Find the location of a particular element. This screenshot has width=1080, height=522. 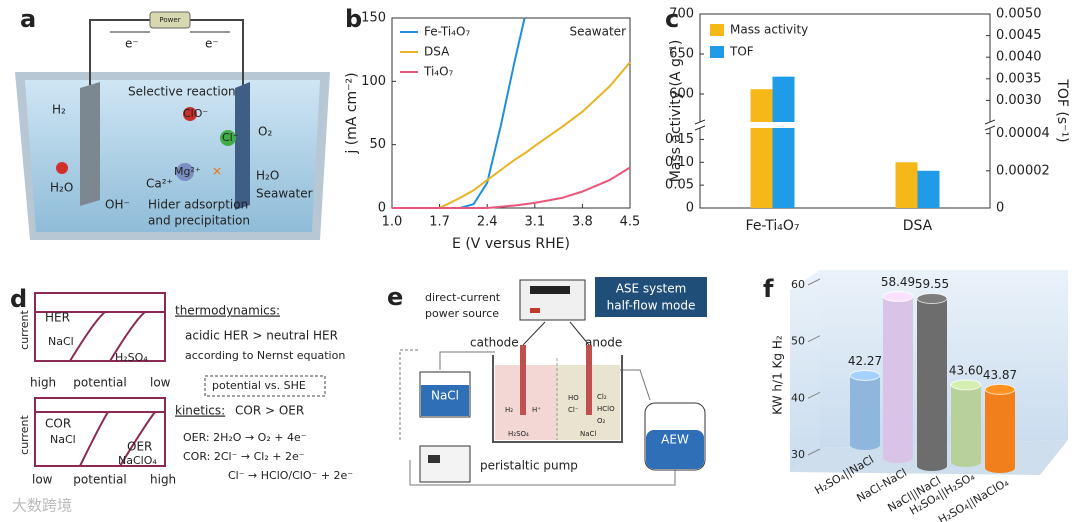

label: COR is located at coordinates (58, 424).